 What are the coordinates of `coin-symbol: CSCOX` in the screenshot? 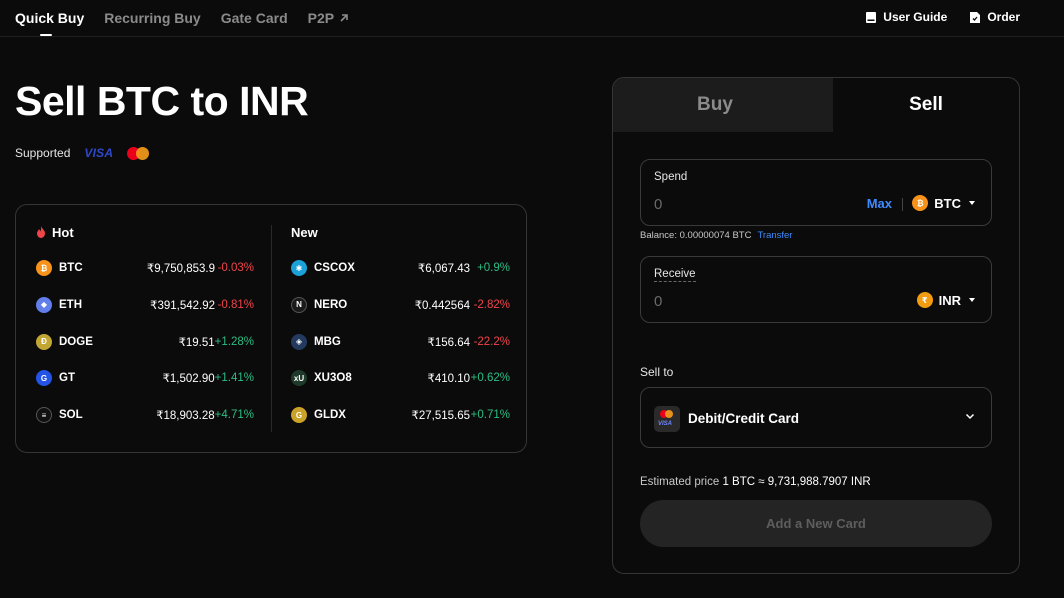 It's located at (334, 268).